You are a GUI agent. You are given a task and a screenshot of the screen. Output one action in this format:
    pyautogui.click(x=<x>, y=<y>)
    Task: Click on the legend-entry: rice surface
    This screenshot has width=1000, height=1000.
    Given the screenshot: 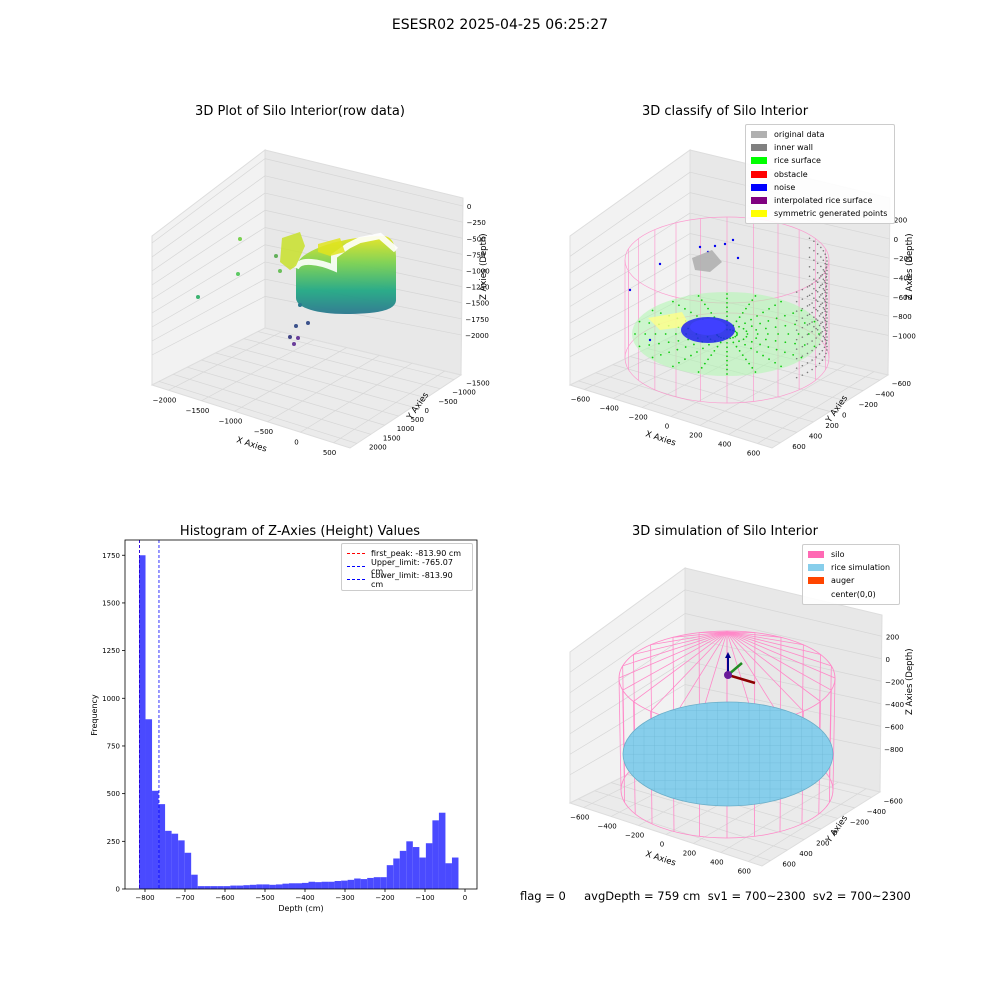 What is the action you would take?
    pyautogui.click(x=820, y=160)
    